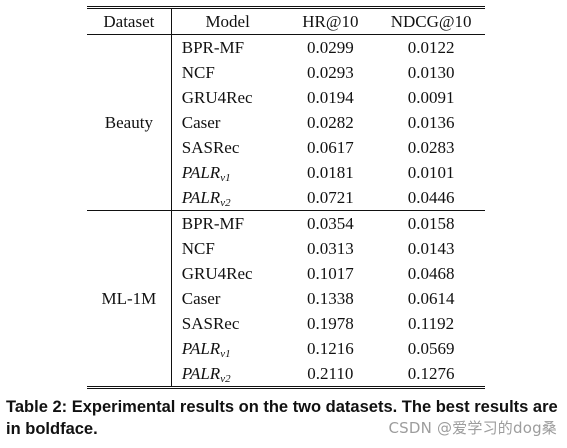 The image size is (567, 448). What do you see at coordinates (431, 348) in the screenshot?
I see `ndcg-cell: 0.0569` at bounding box center [431, 348].